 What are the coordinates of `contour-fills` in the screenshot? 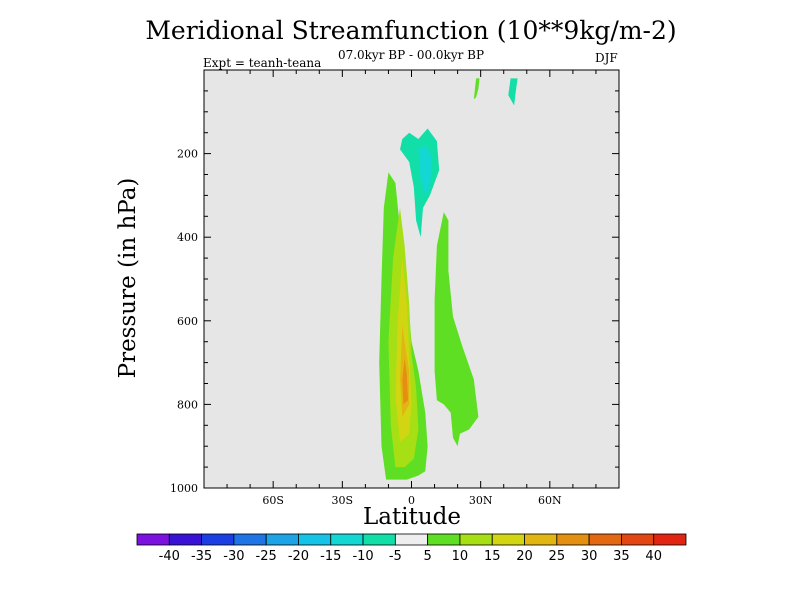 It's located at (448, 279).